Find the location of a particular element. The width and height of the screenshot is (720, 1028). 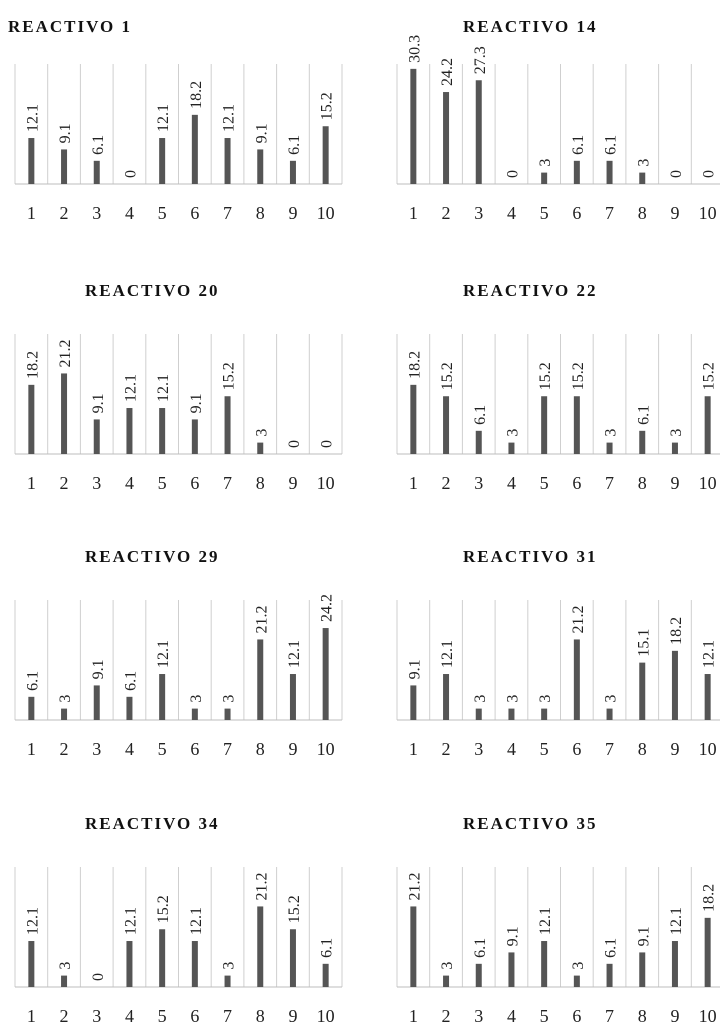

chart-title: REACTIVO 34 is located at coordinates (152, 823).